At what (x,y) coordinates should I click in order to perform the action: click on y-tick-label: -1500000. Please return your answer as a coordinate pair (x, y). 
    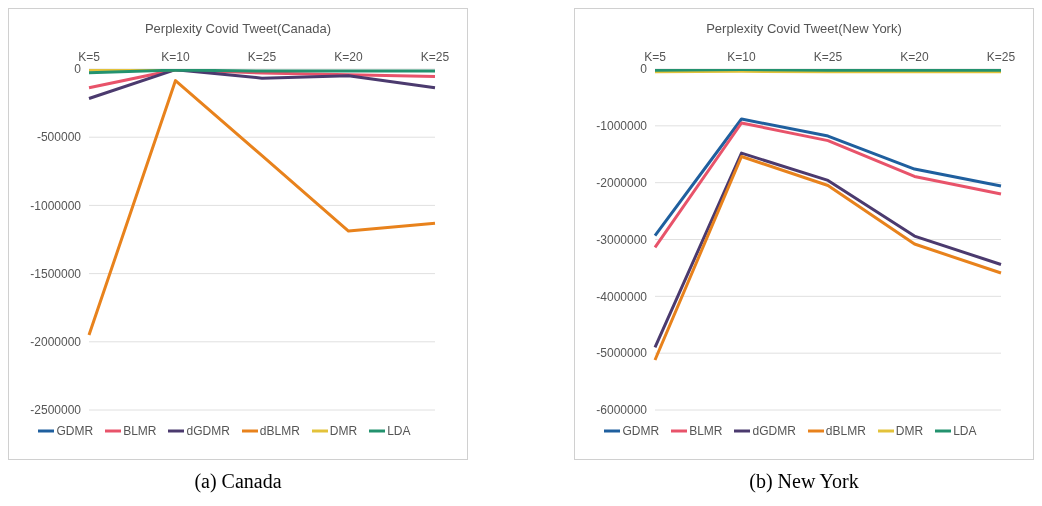
    Looking at the image, I should click on (56, 273).